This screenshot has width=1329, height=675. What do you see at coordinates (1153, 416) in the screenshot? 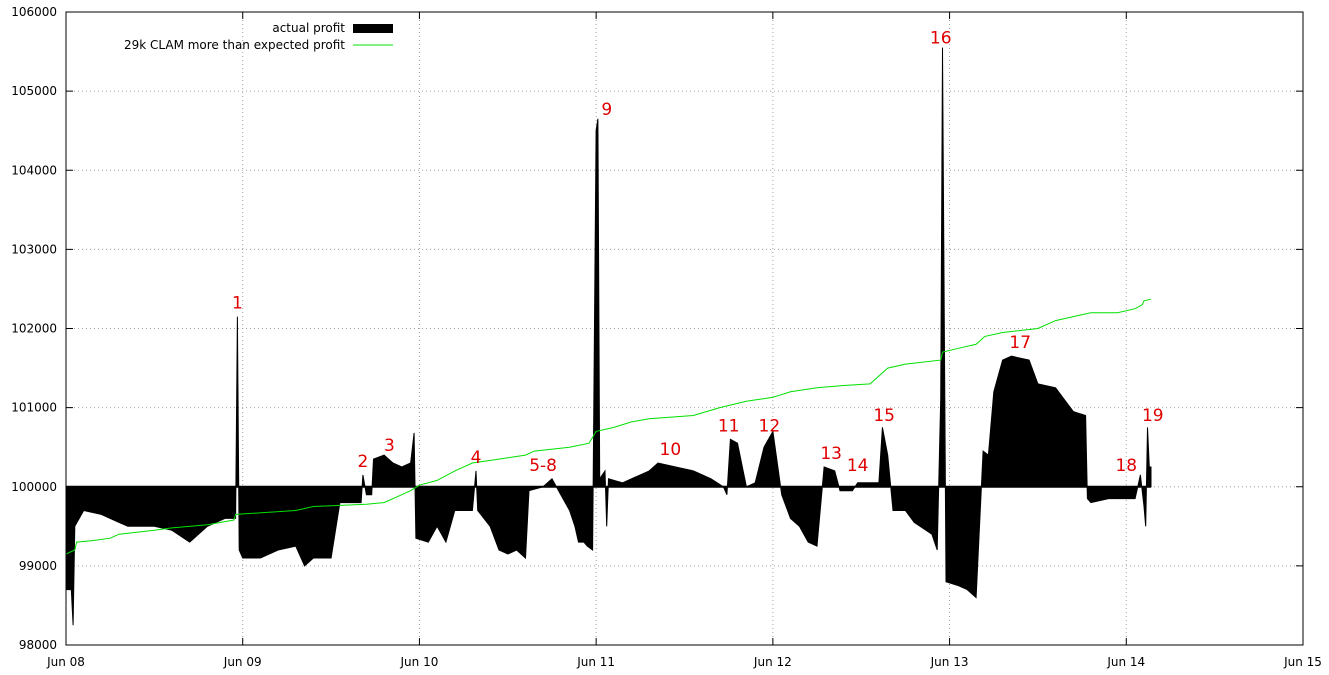
I see `event-annotation: 19` at bounding box center [1153, 416].